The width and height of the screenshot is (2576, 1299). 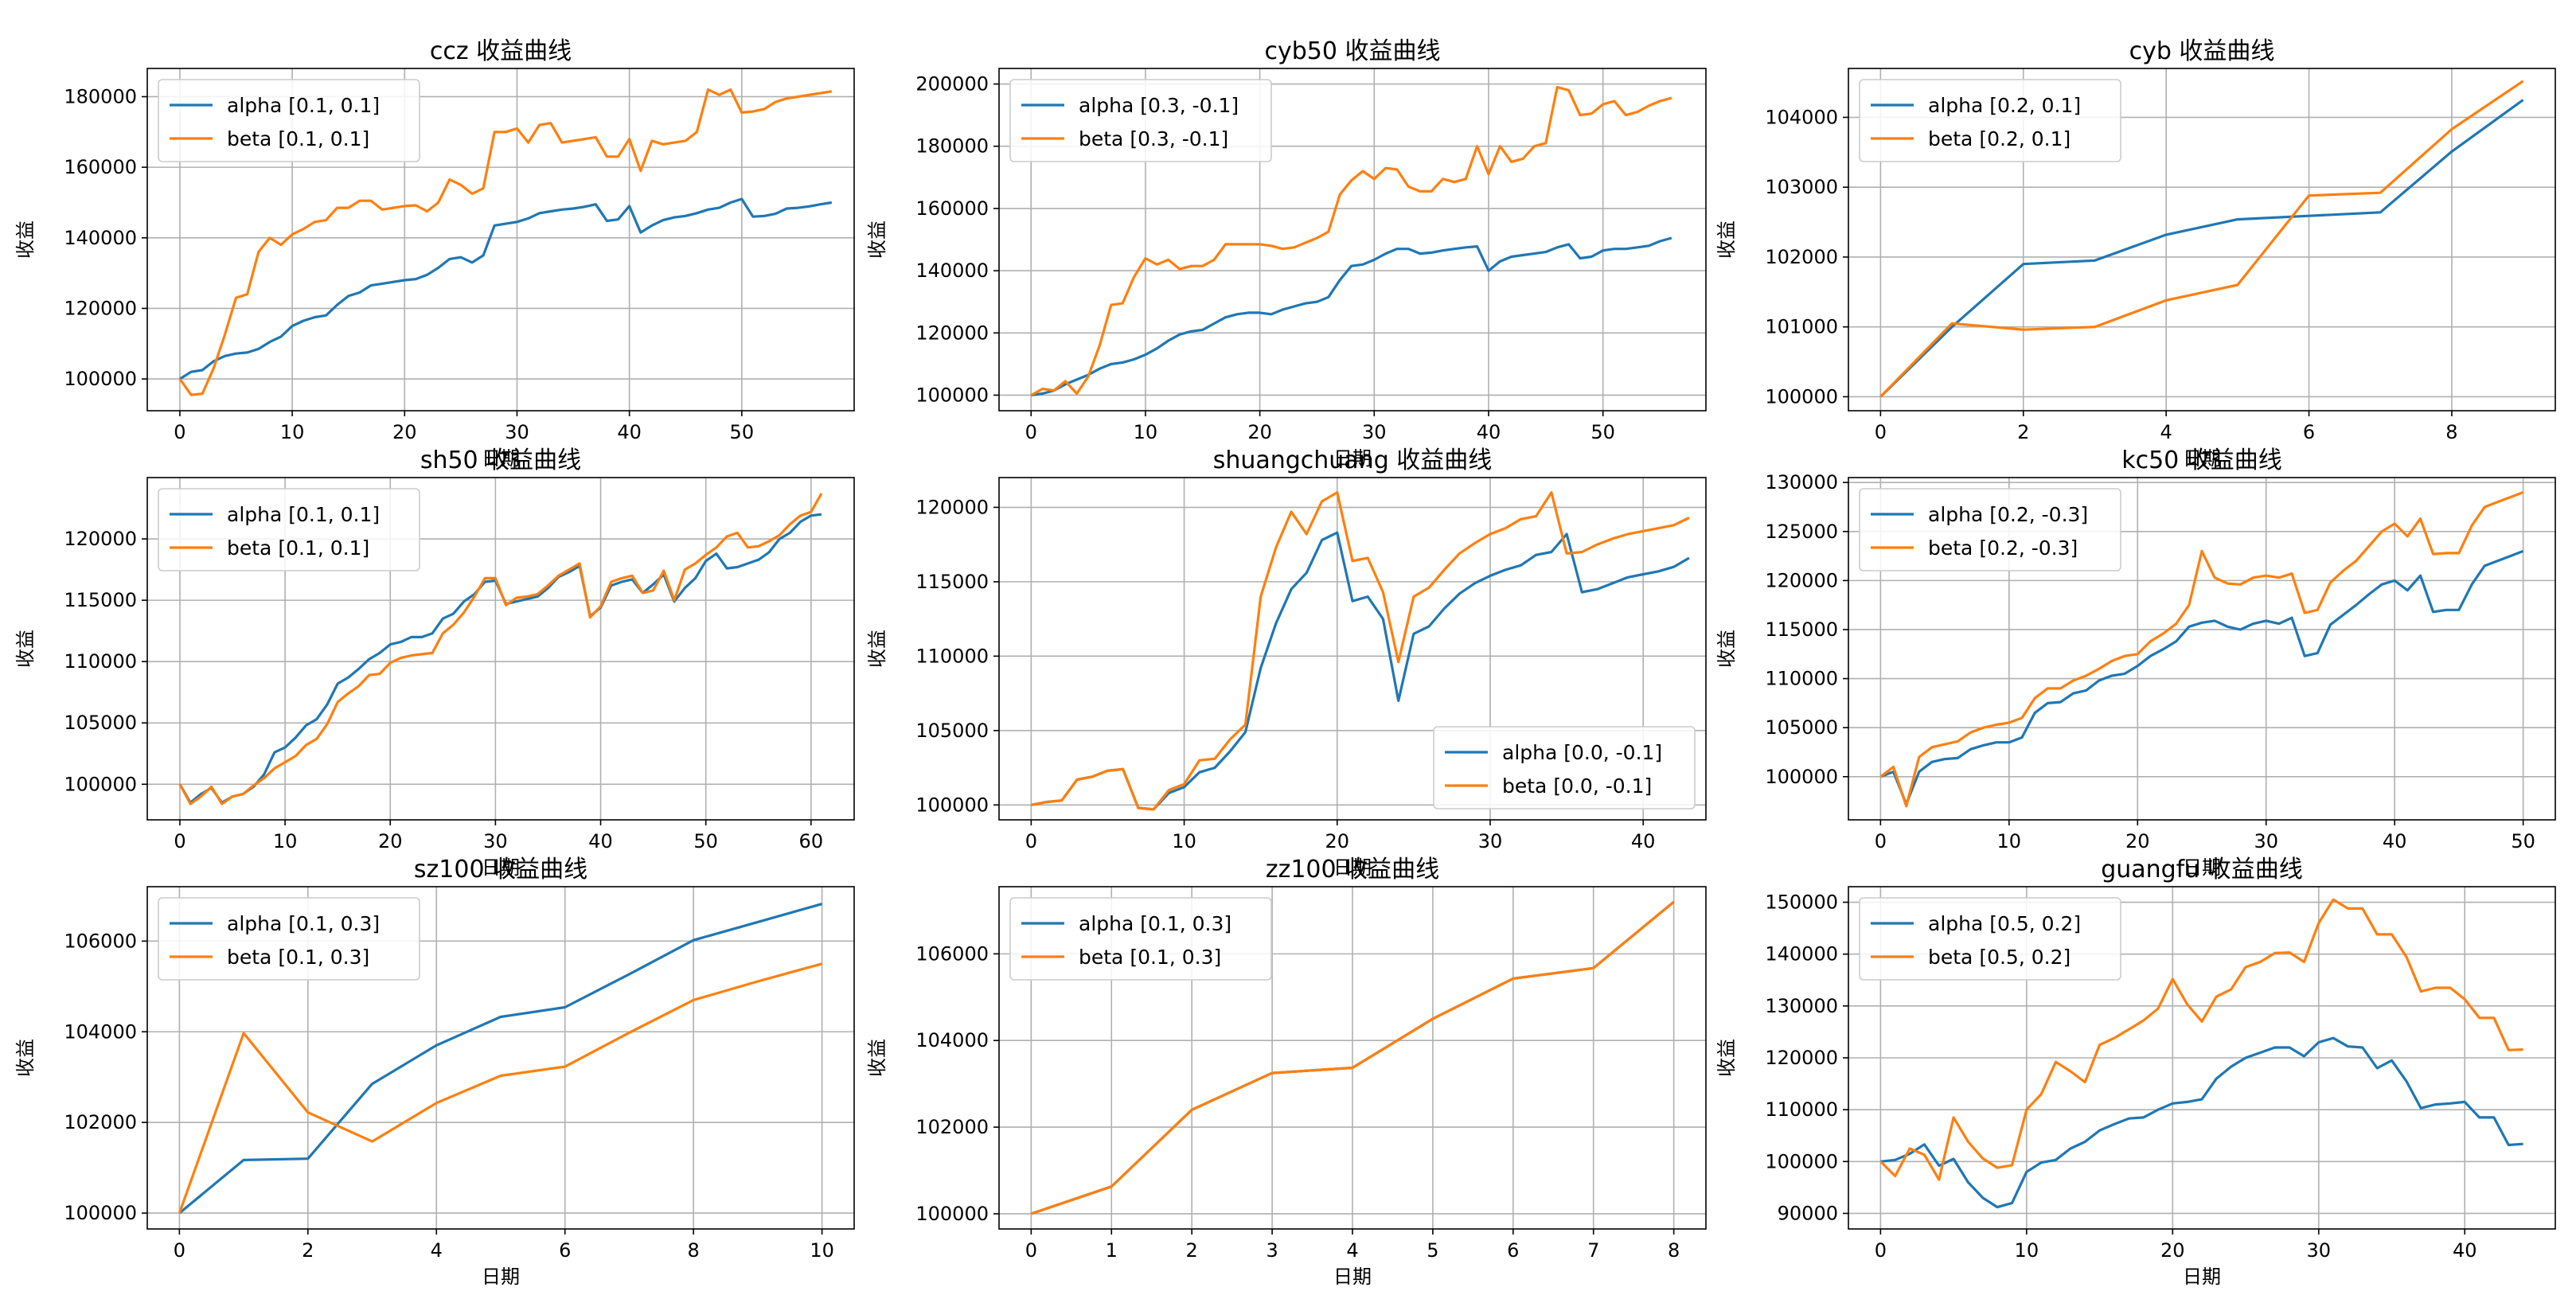 I want to click on legend-label-1: beta [0.3, -0.1], so click(x=1153, y=138).